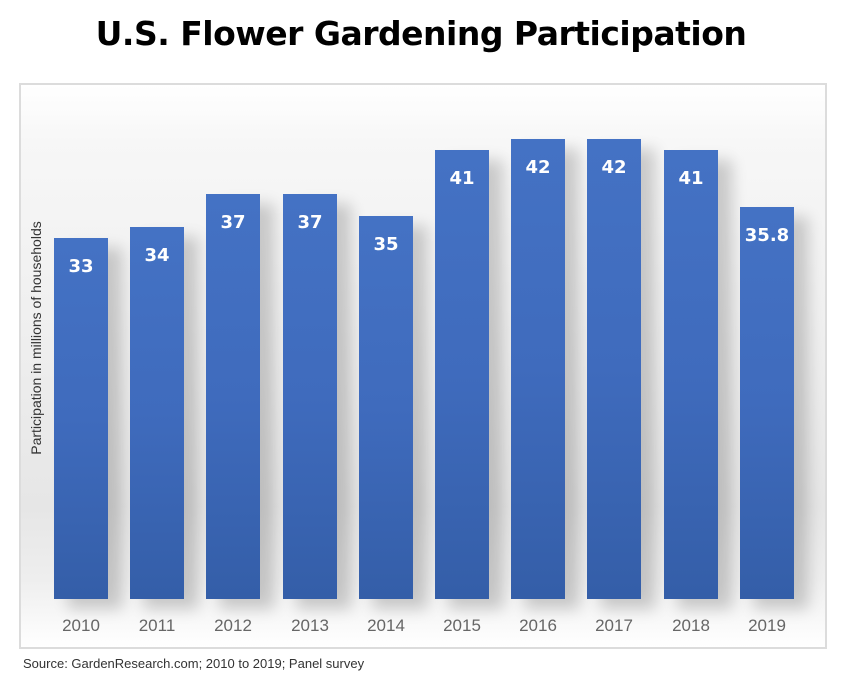 The height and width of the screenshot is (686, 842). I want to click on x-tick-label: 2011, so click(157, 625).